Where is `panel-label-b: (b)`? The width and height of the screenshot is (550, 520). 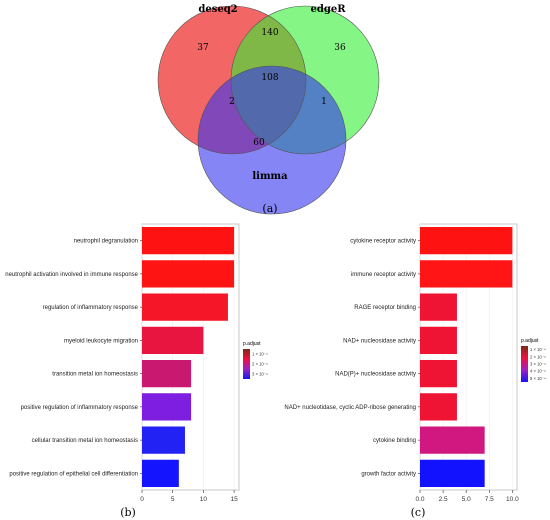 panel-label-b: (b) is located at coordinates (128, 512).